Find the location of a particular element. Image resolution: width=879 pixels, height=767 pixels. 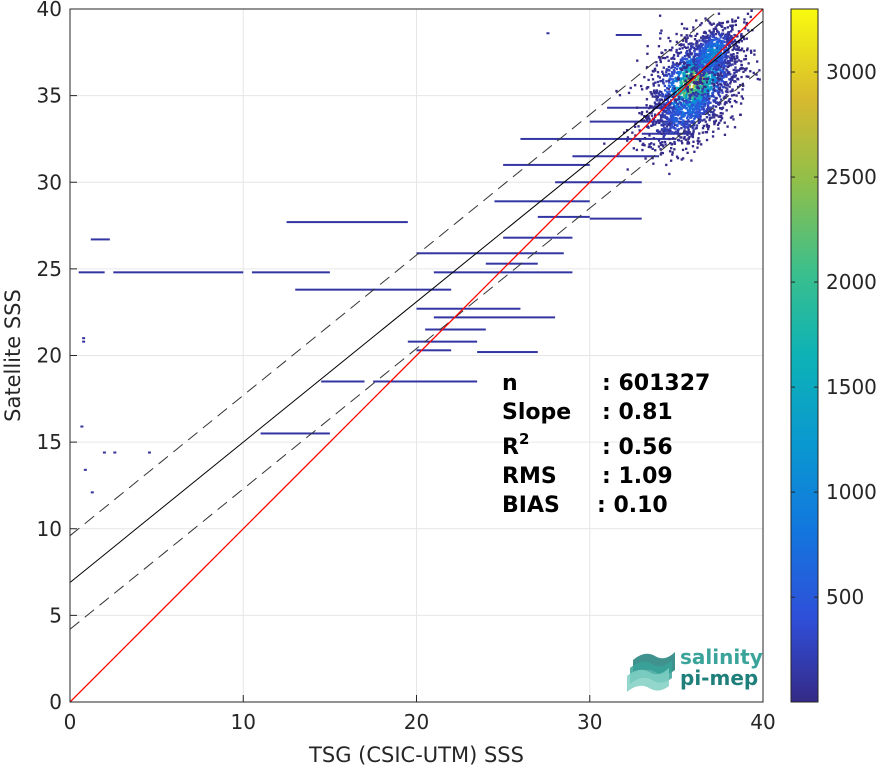

density-point is located at coordinates (115, 452).